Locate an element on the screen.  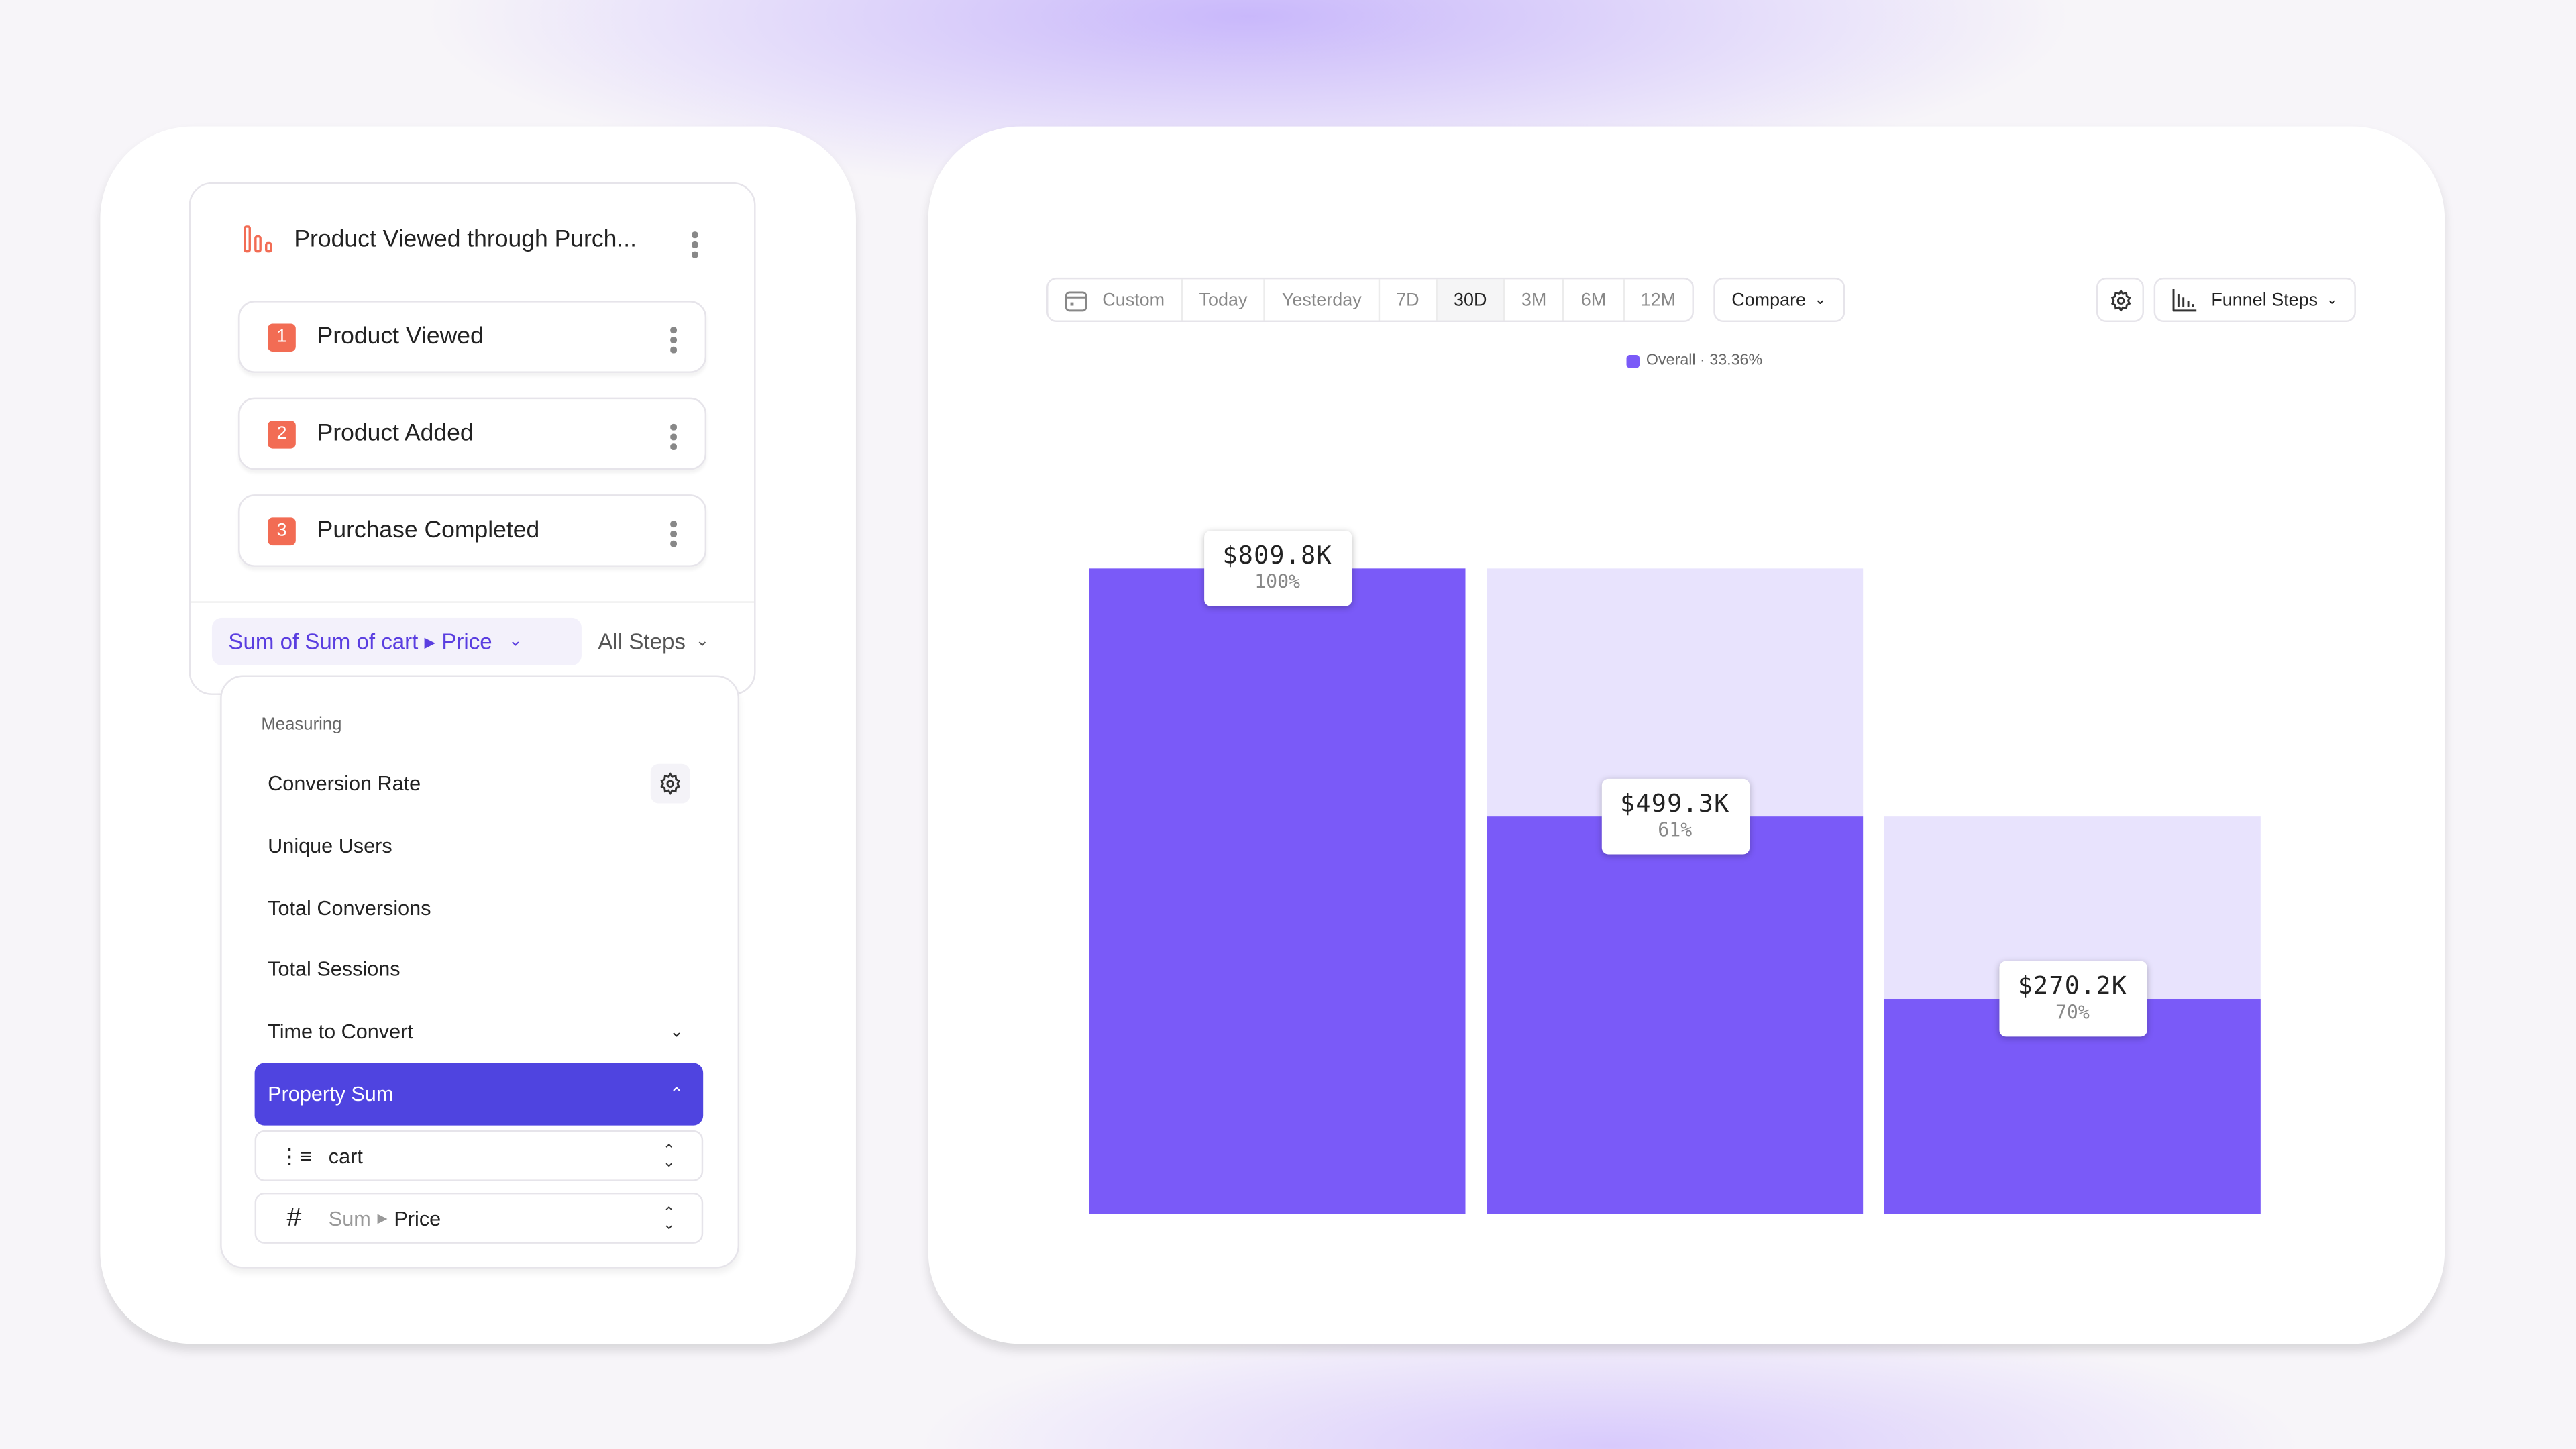
funnel-step-3: 3 Purchase Completed is located at coordinates (472, 530).